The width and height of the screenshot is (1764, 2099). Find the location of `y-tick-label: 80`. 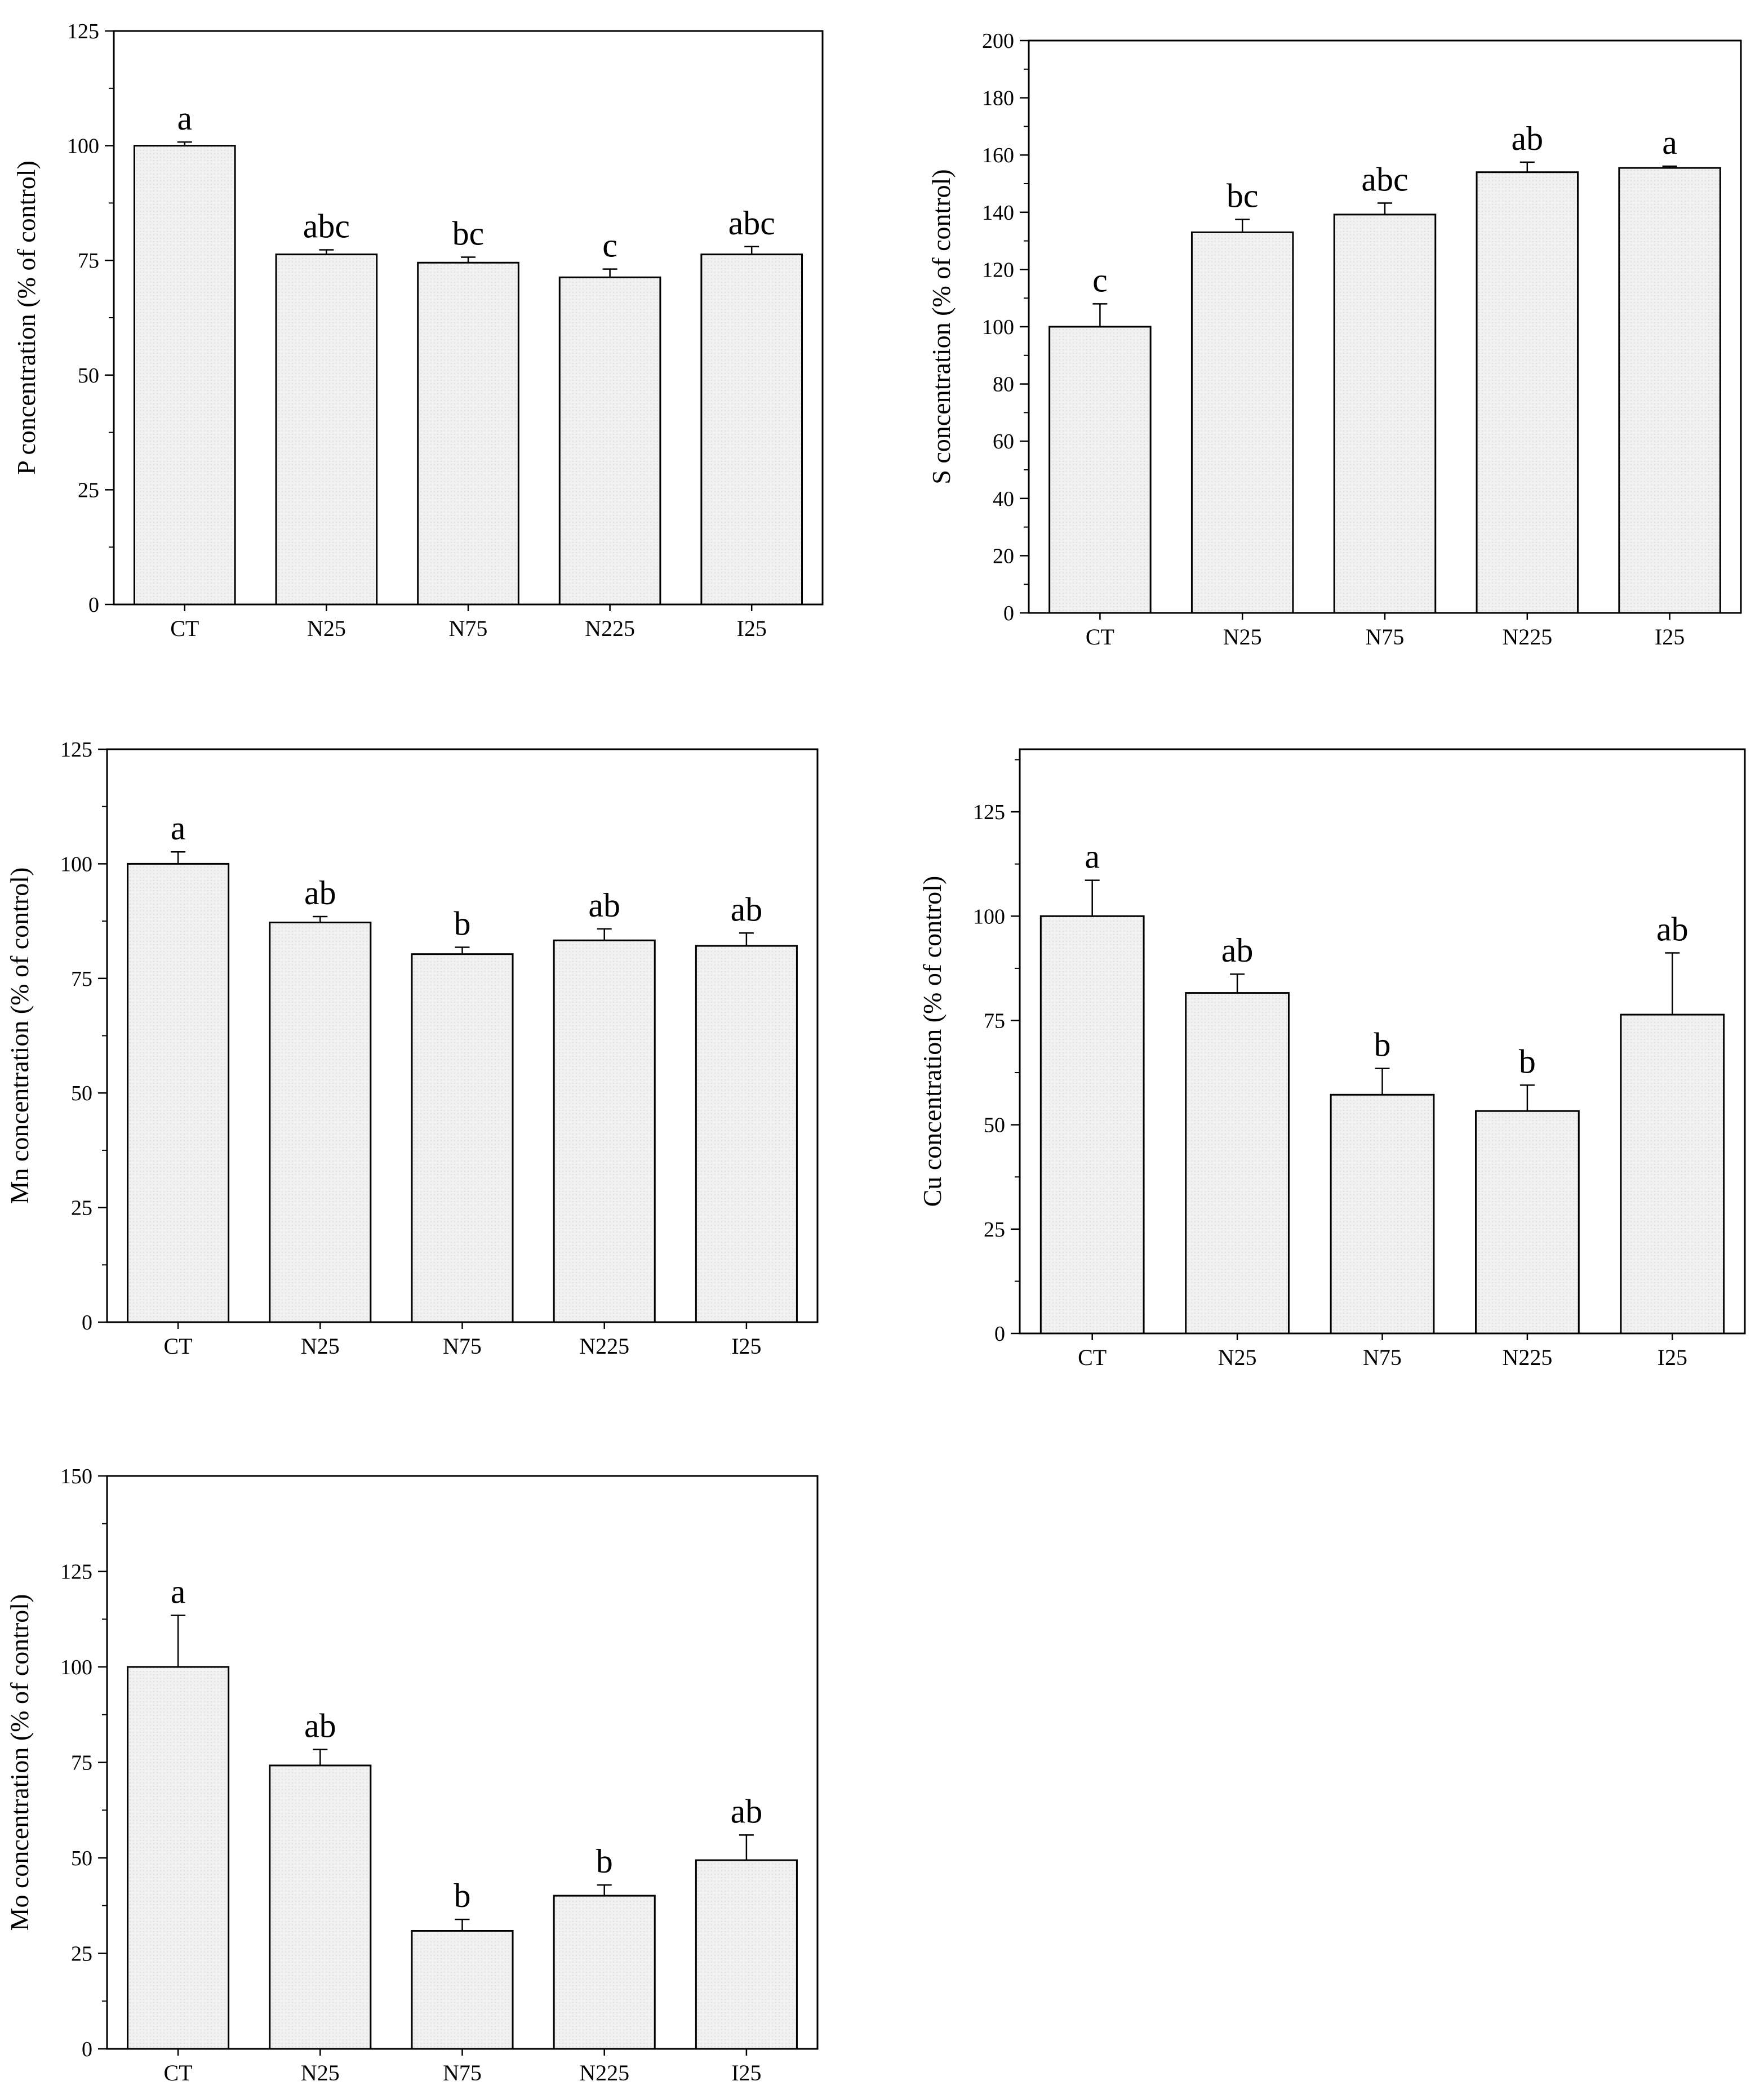

y-tick-label: 80 is located at coordinates (1003, 385).